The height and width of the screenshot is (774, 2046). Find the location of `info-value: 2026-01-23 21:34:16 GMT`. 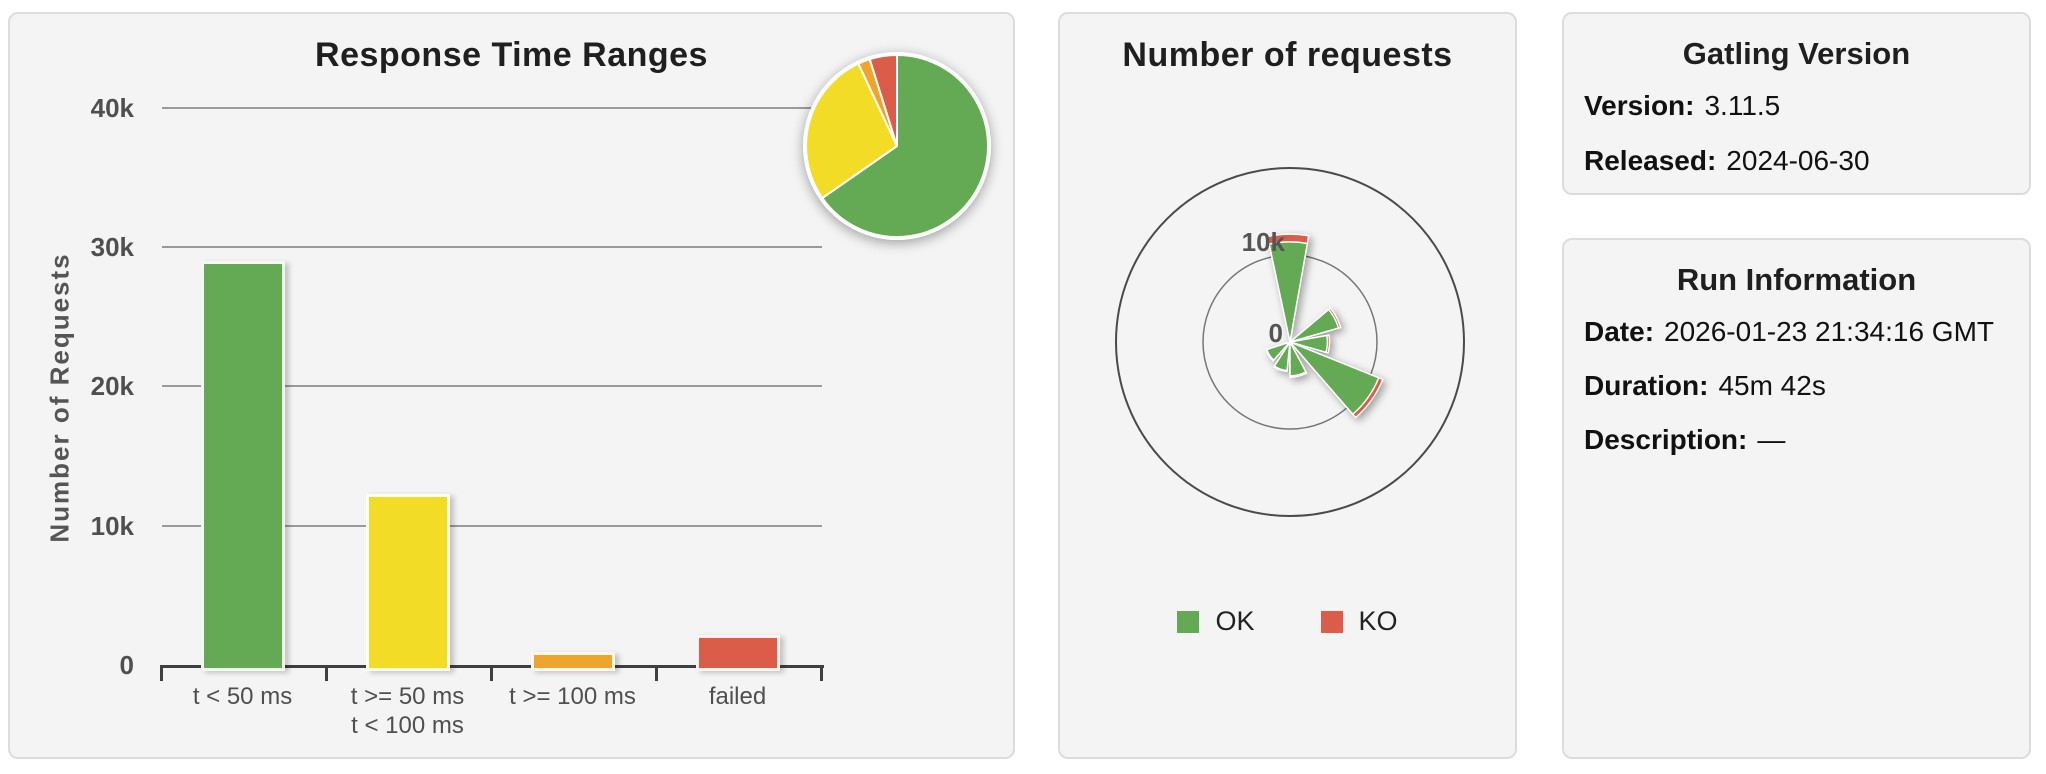

info-value: 2026-01-23 21:34:16 GMT is located at coordinates (1829, 331).